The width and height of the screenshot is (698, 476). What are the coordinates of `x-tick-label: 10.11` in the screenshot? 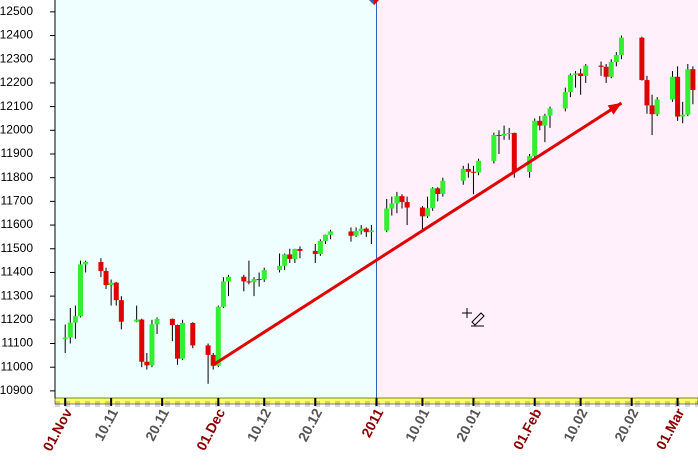 It's located at (106, 424).